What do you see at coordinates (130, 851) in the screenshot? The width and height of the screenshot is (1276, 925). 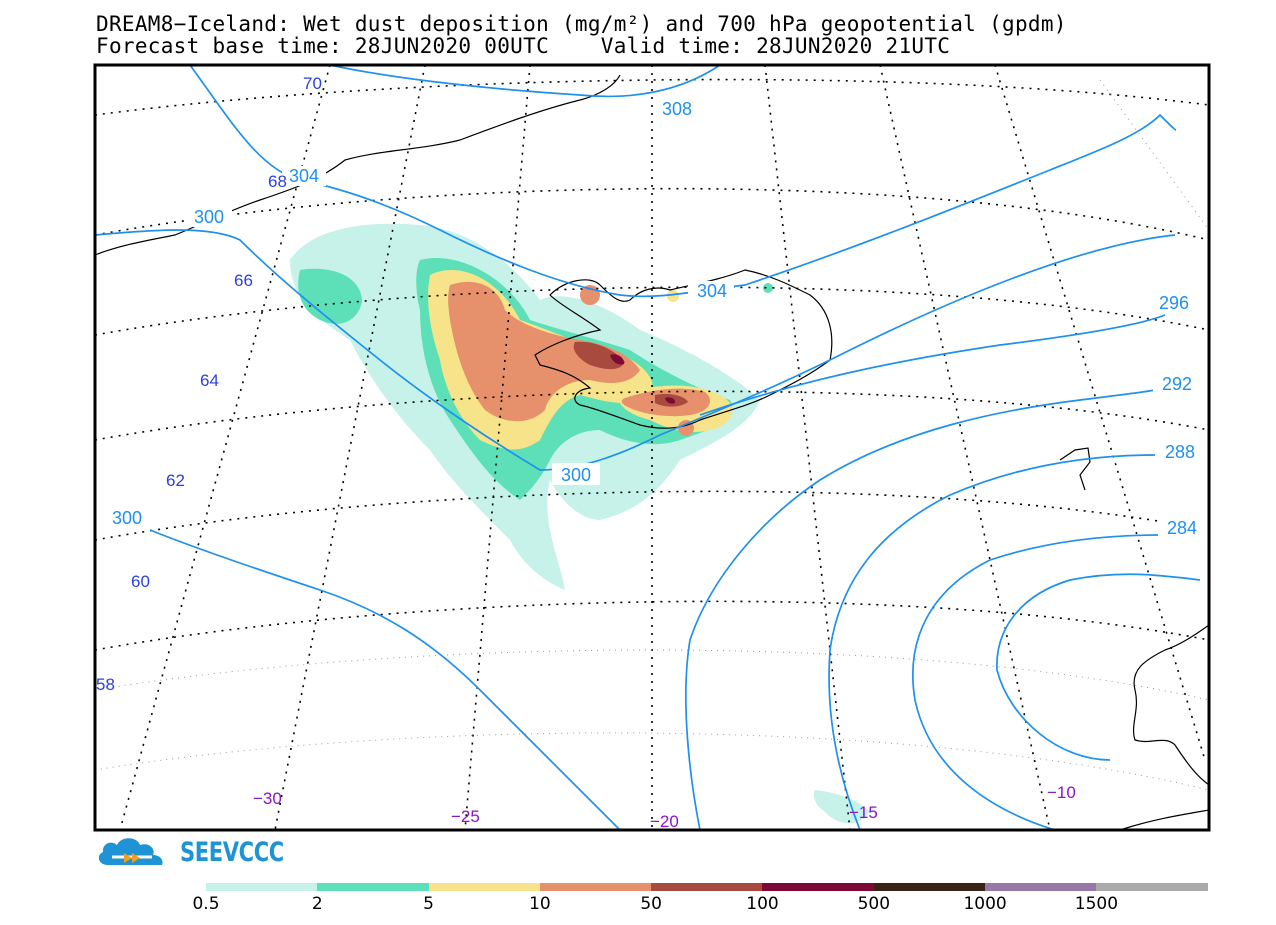 I see `cloud-logo-icon` at bounding box center [130, 851].